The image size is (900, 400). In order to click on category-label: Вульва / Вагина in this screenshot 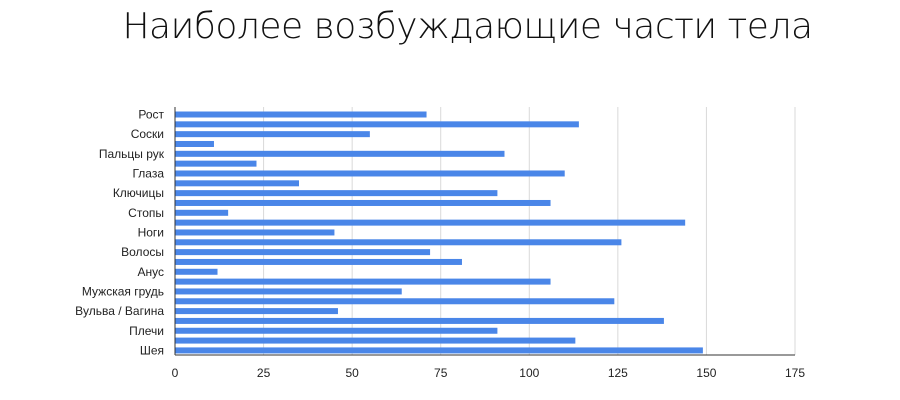, I will do `click(119, 311)`.